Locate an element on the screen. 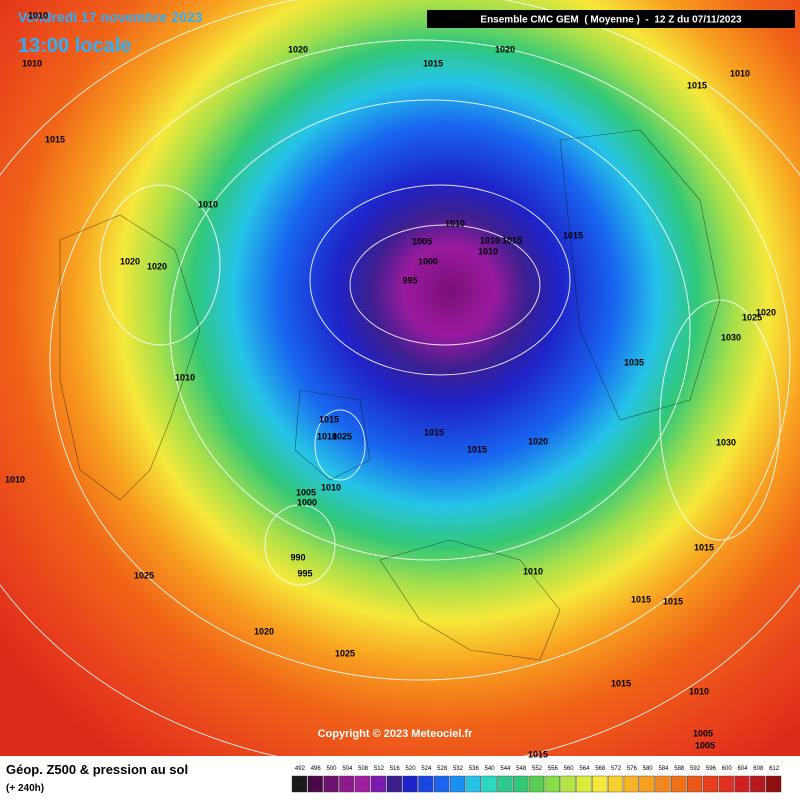 This screenshot has width=800, height=800. legend-value: 548 is located at coordinates (521, 769).